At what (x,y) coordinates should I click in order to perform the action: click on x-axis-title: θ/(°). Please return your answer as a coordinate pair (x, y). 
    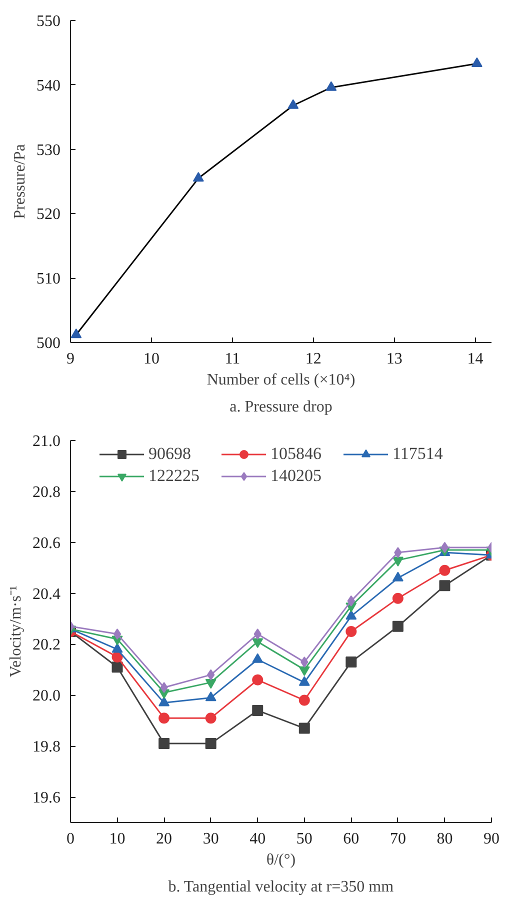
    Looking at the image, I should click on (281, 860).